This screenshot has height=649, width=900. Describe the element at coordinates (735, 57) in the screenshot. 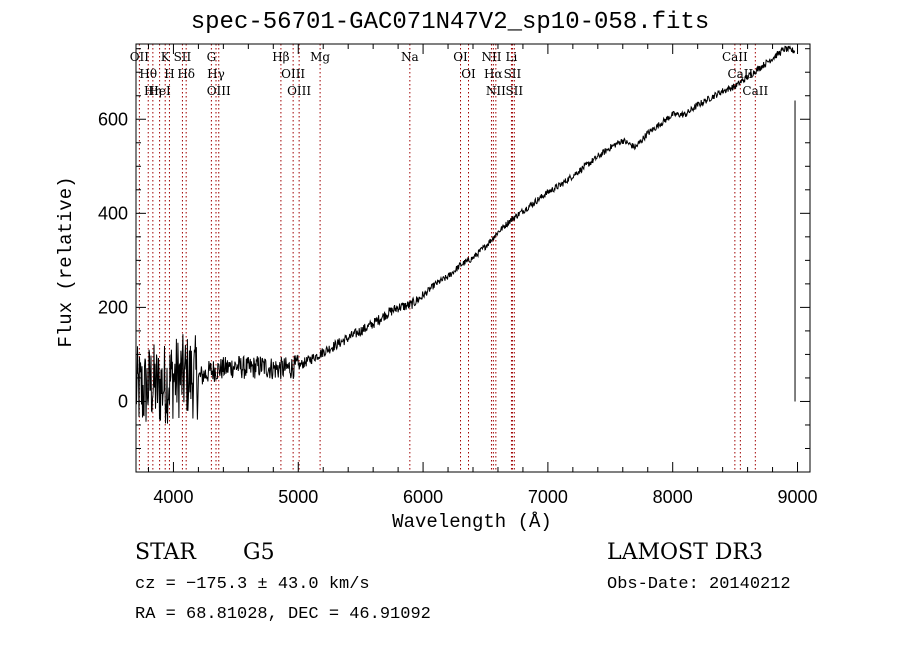

I see `line-label-24: CaII` at that location.